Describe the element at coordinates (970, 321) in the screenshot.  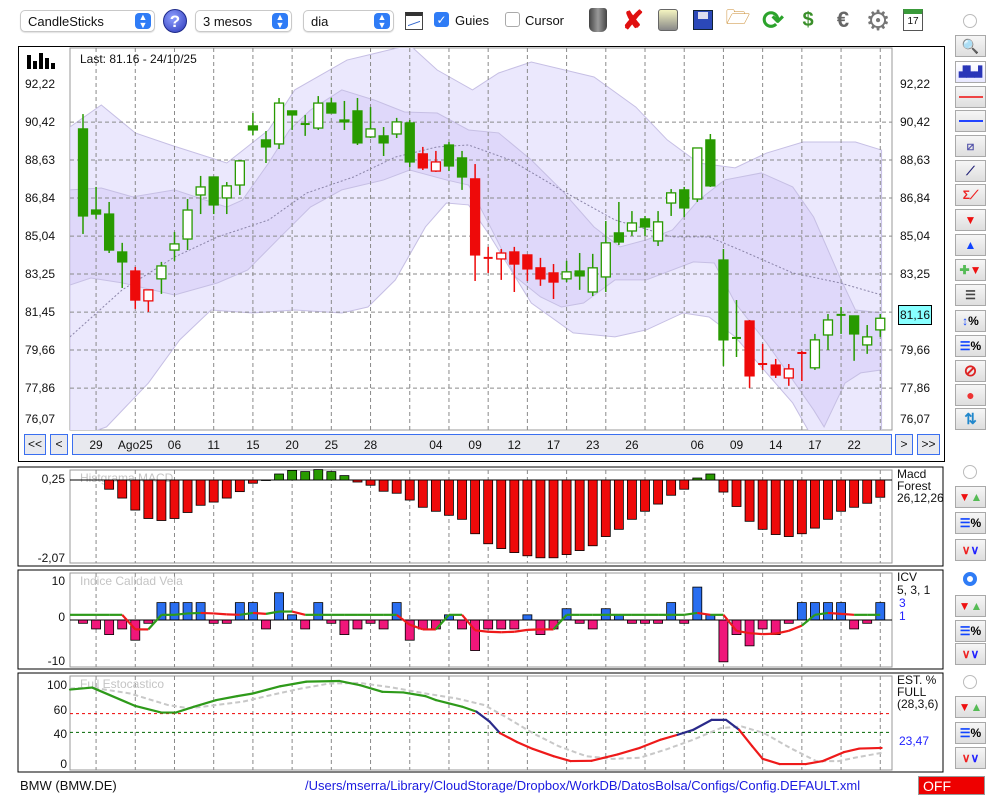
I see `percent-range-button: ↕%` at that location.